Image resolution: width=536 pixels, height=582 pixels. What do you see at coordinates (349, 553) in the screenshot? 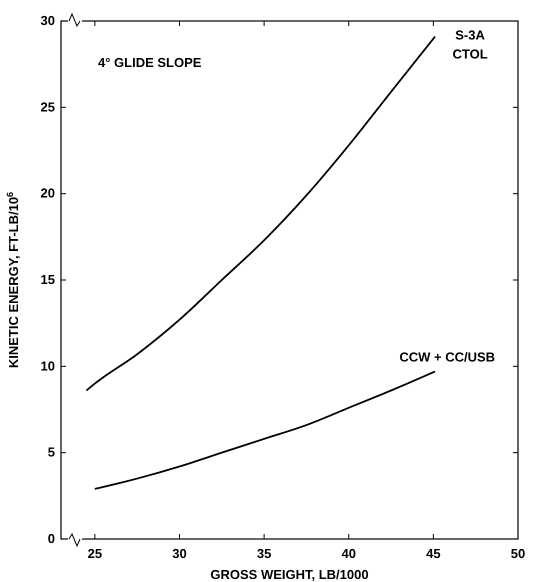
I see `x-tick-label: 40` at bounding box center [349, 553].